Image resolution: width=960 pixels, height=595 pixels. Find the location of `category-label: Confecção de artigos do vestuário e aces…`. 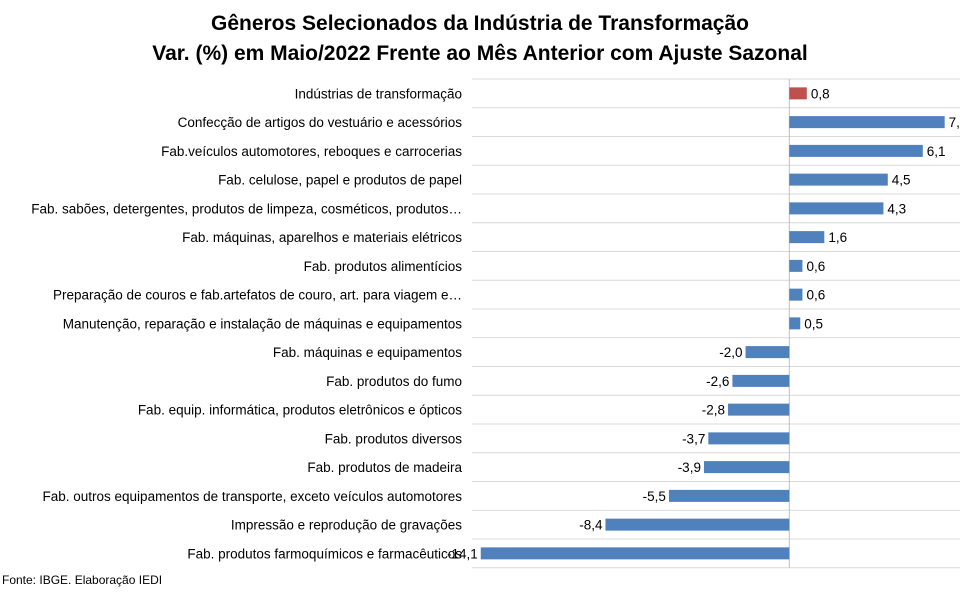

category-label: Confecção de artigos do vestuário e aces… is located at coordinates (320, 122).